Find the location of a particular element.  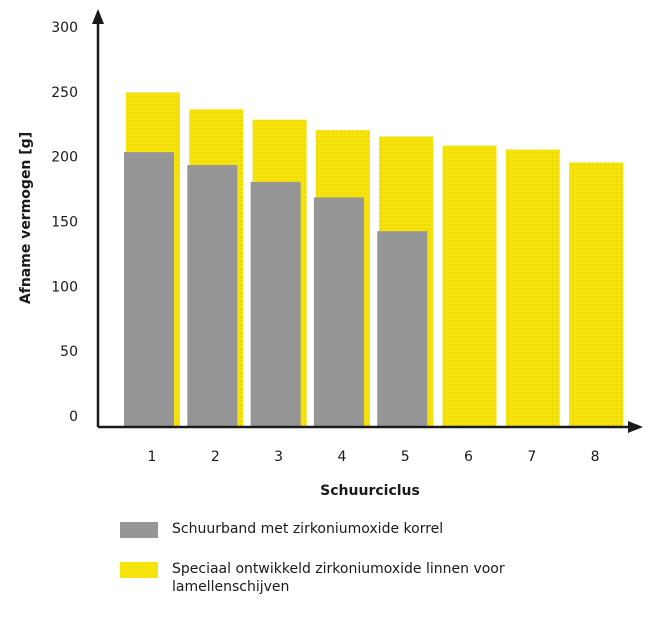

y-tick-labels: 0 50 100 150 200 250 300 is located at coordinates (64, 222).